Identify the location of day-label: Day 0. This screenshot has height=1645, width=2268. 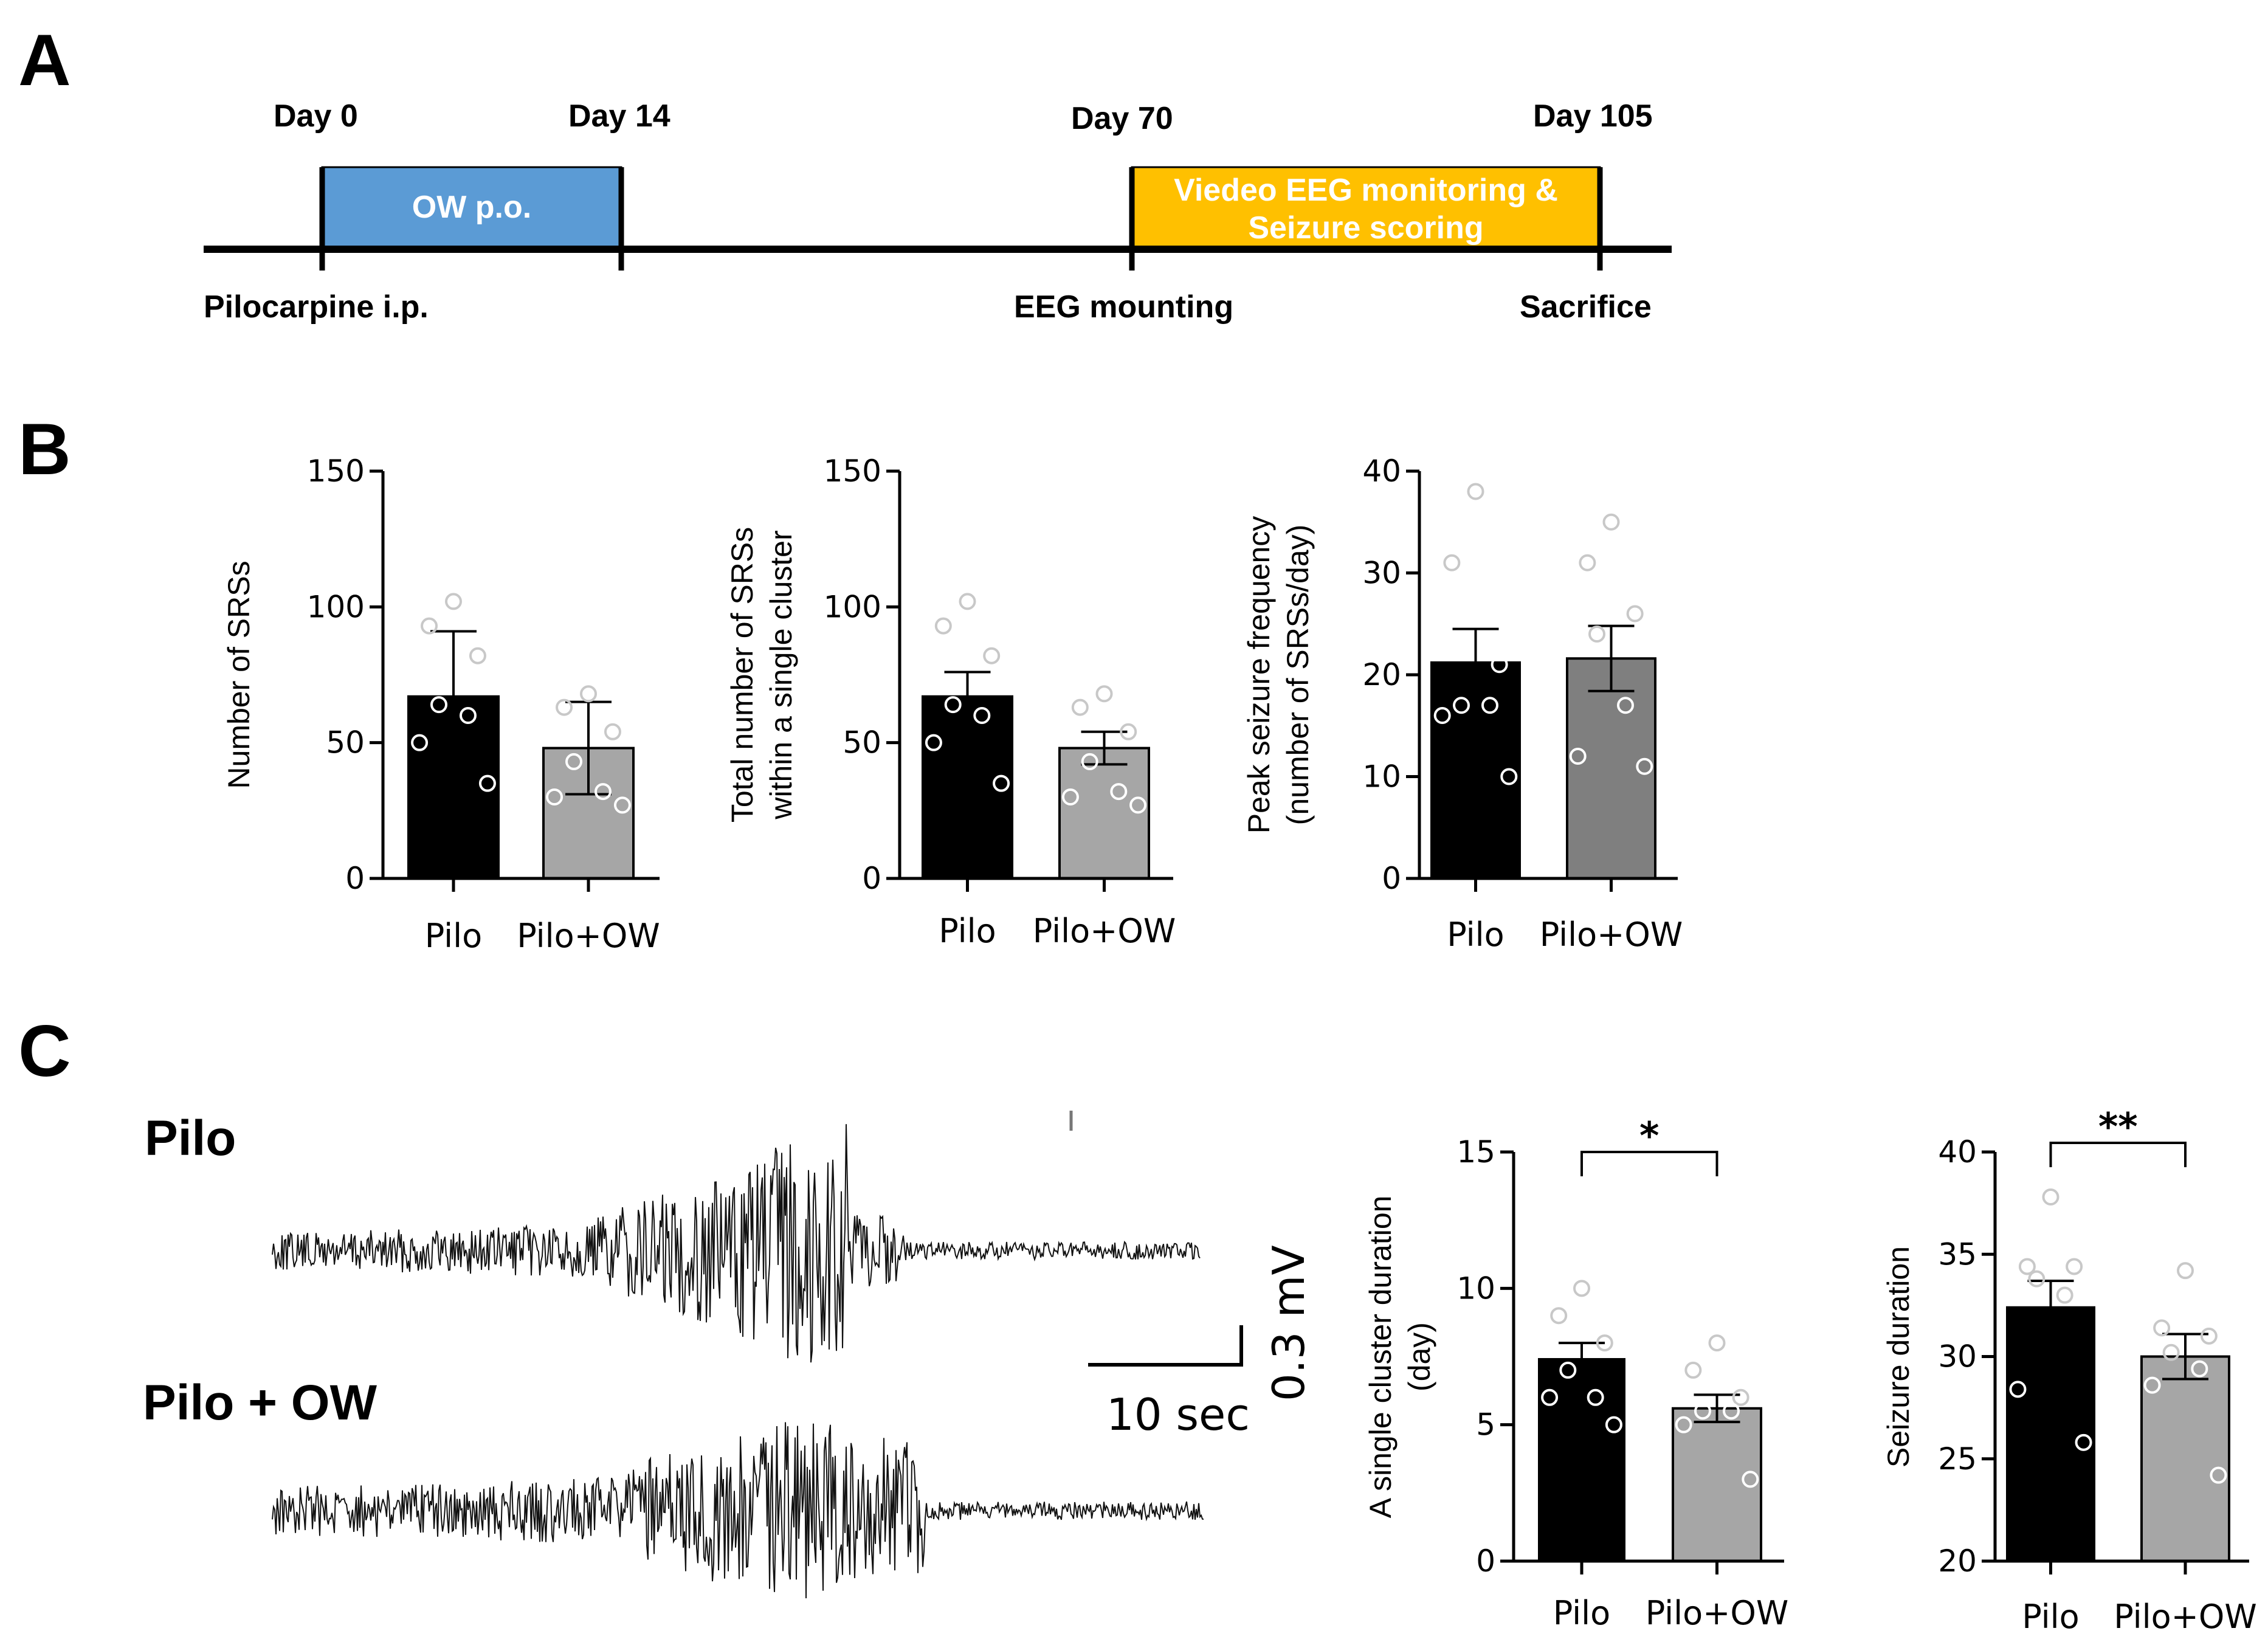
(316, 116).